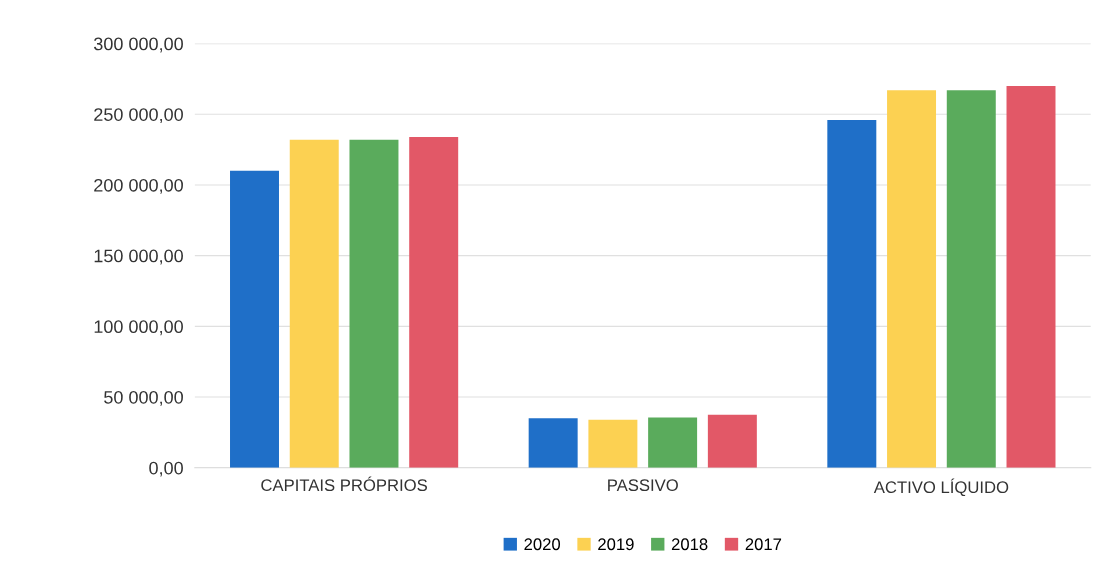 Image resolution: width=1113 pixels, height=581 pixels. Describe the element at coordinates (616, 544) in the screenshot. I see `legend-label: 2019` at that location.